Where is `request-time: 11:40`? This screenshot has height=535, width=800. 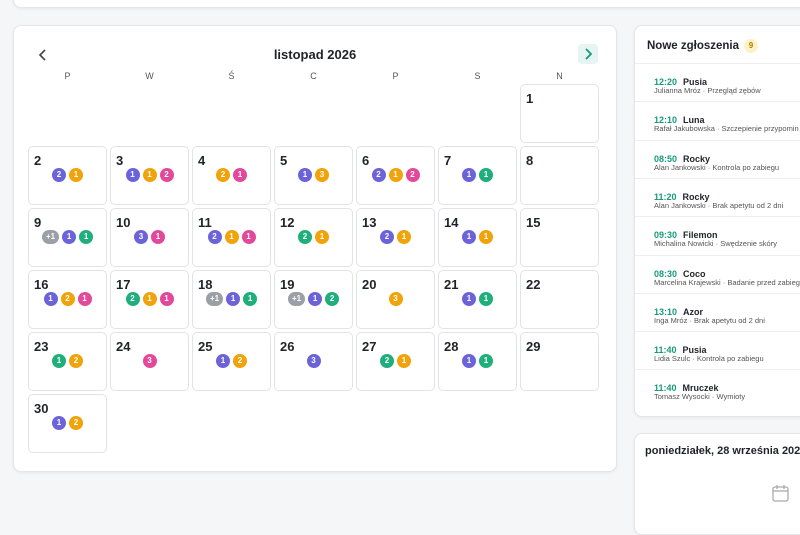
request-time: 11:40 is located at coordinates (665, 388).